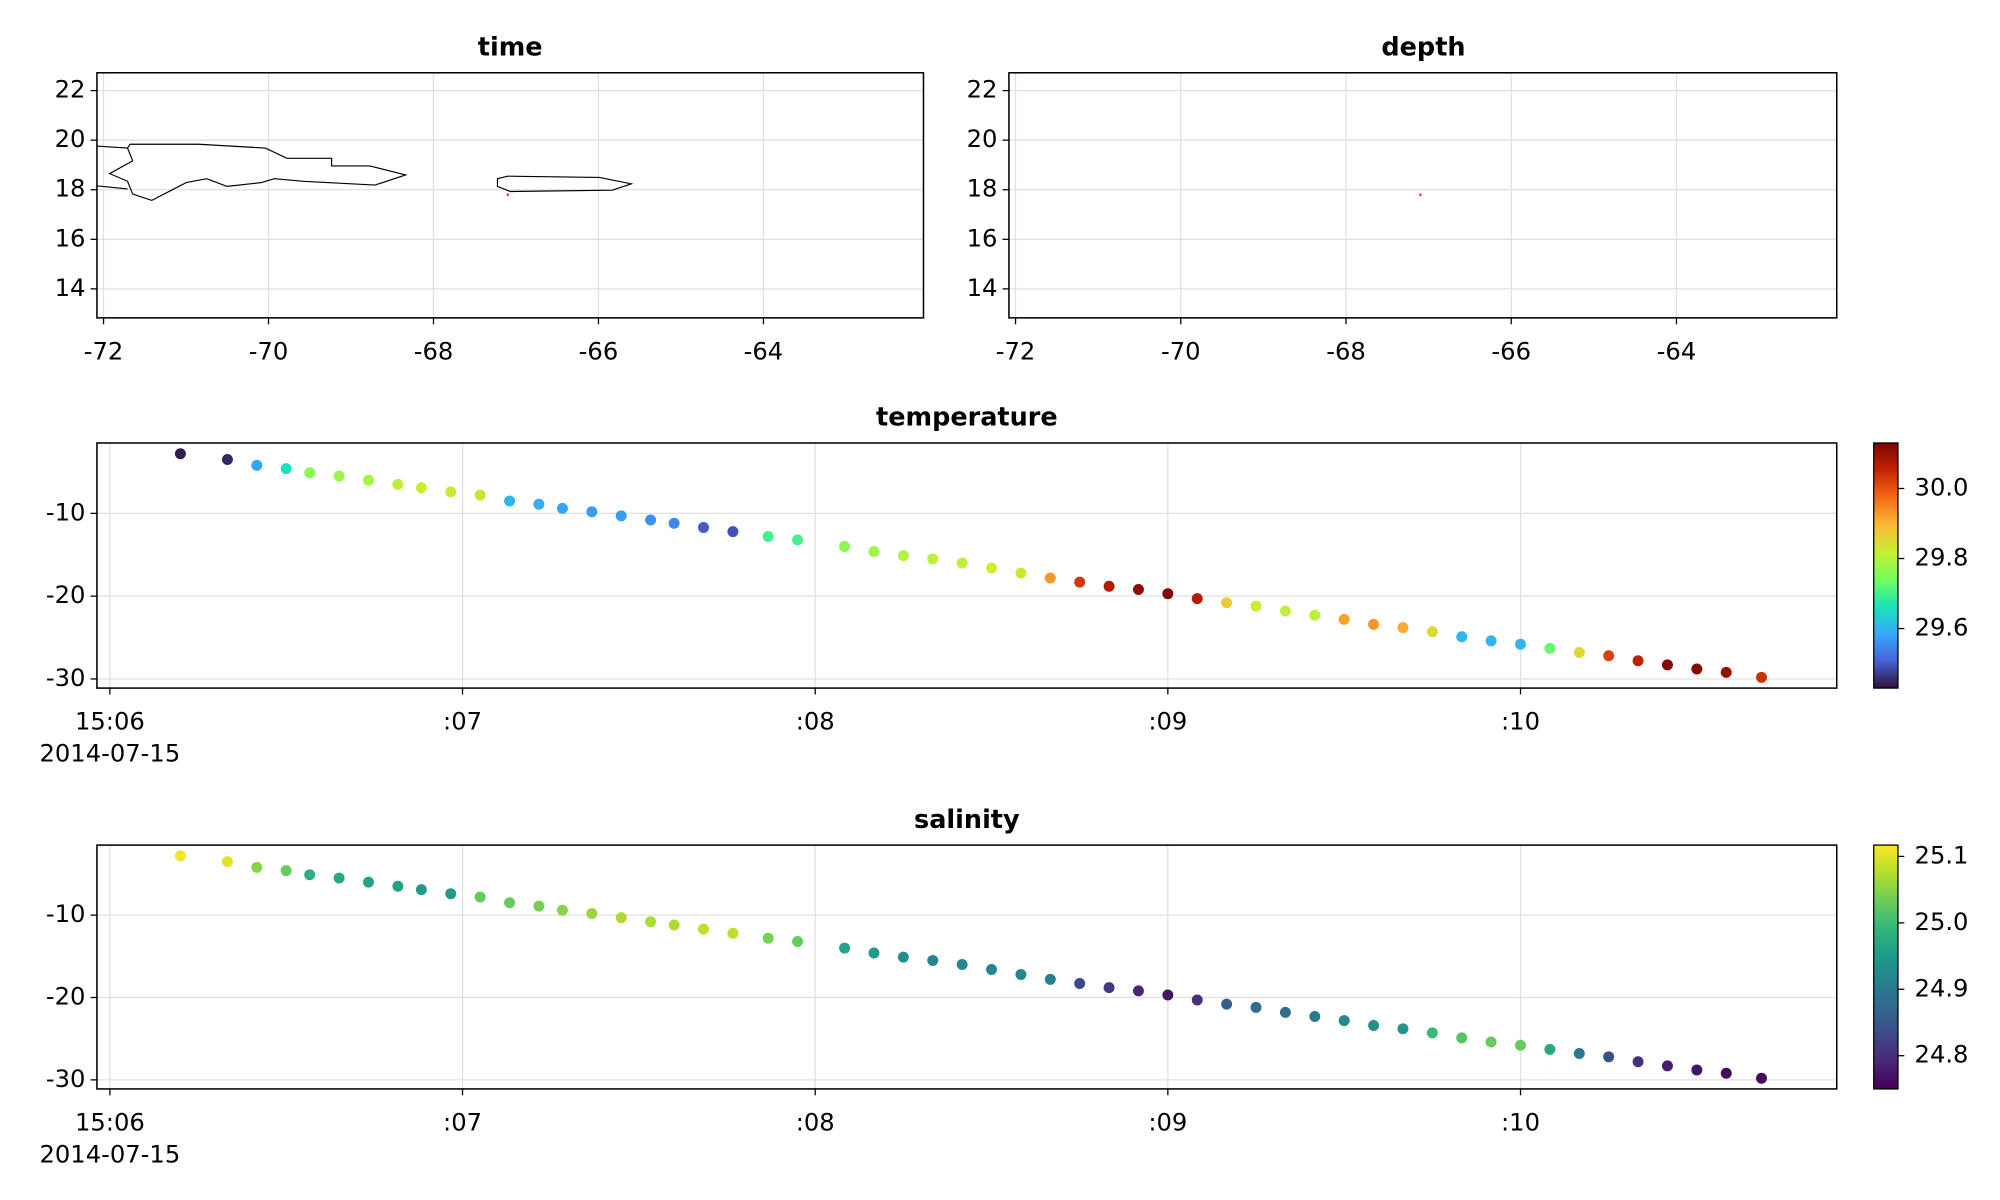 This screenshot has height=1200, width=2000. What do you see at coordinates (1942, 627) in the screenshot?
I see `colorbar-tick-label: 29.6` at bounding box center [1942, 627].